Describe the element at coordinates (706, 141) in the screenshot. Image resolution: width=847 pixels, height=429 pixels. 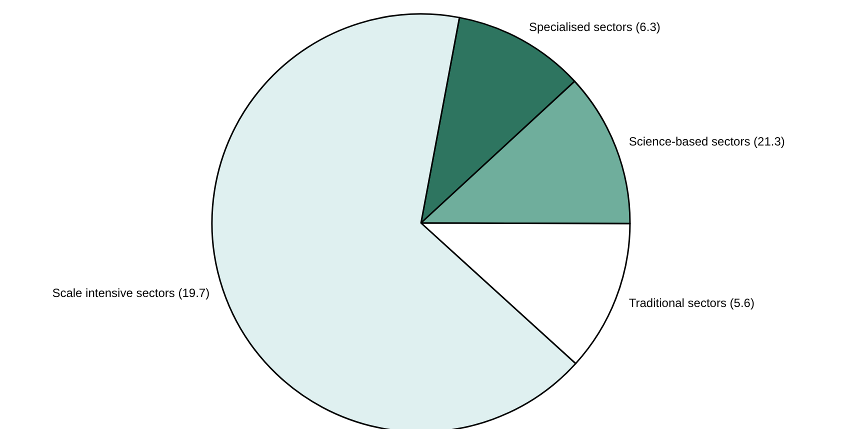
I see `slice-label: Science-based sectors (21.3)` at that location.